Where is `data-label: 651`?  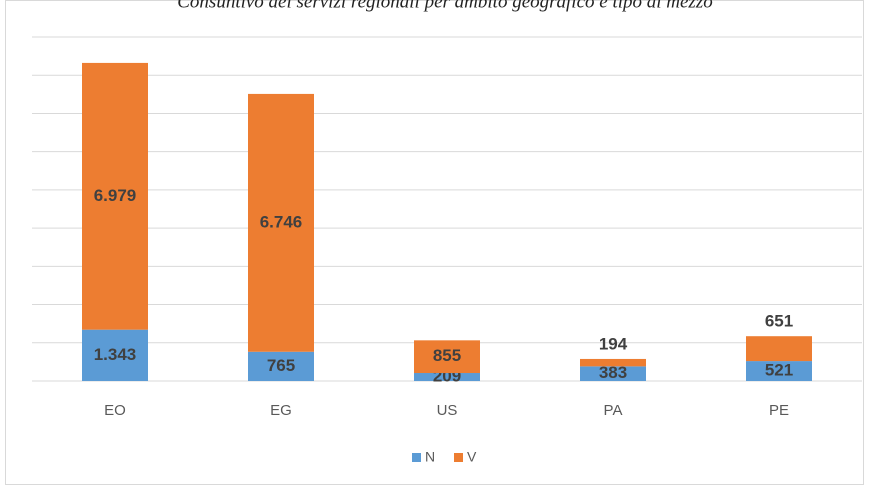
data-label: 651 is located at coordinates (779, 321).